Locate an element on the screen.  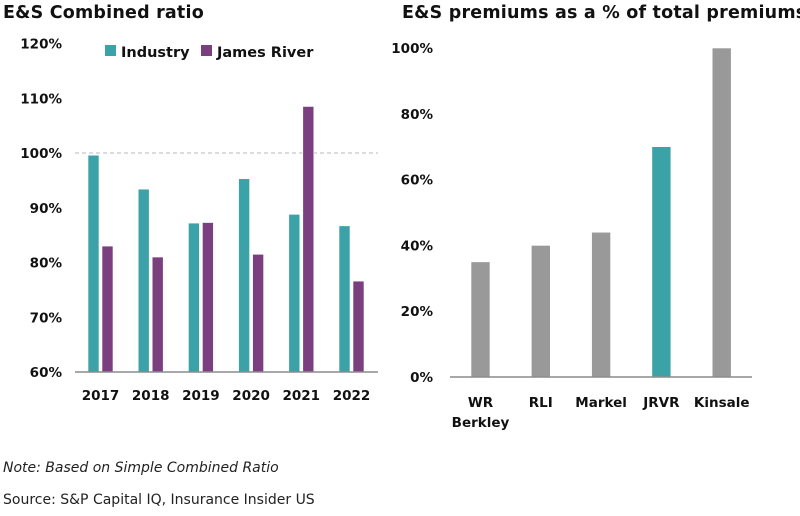
bar-james-river-2019 is located at coordinates (208, 297).